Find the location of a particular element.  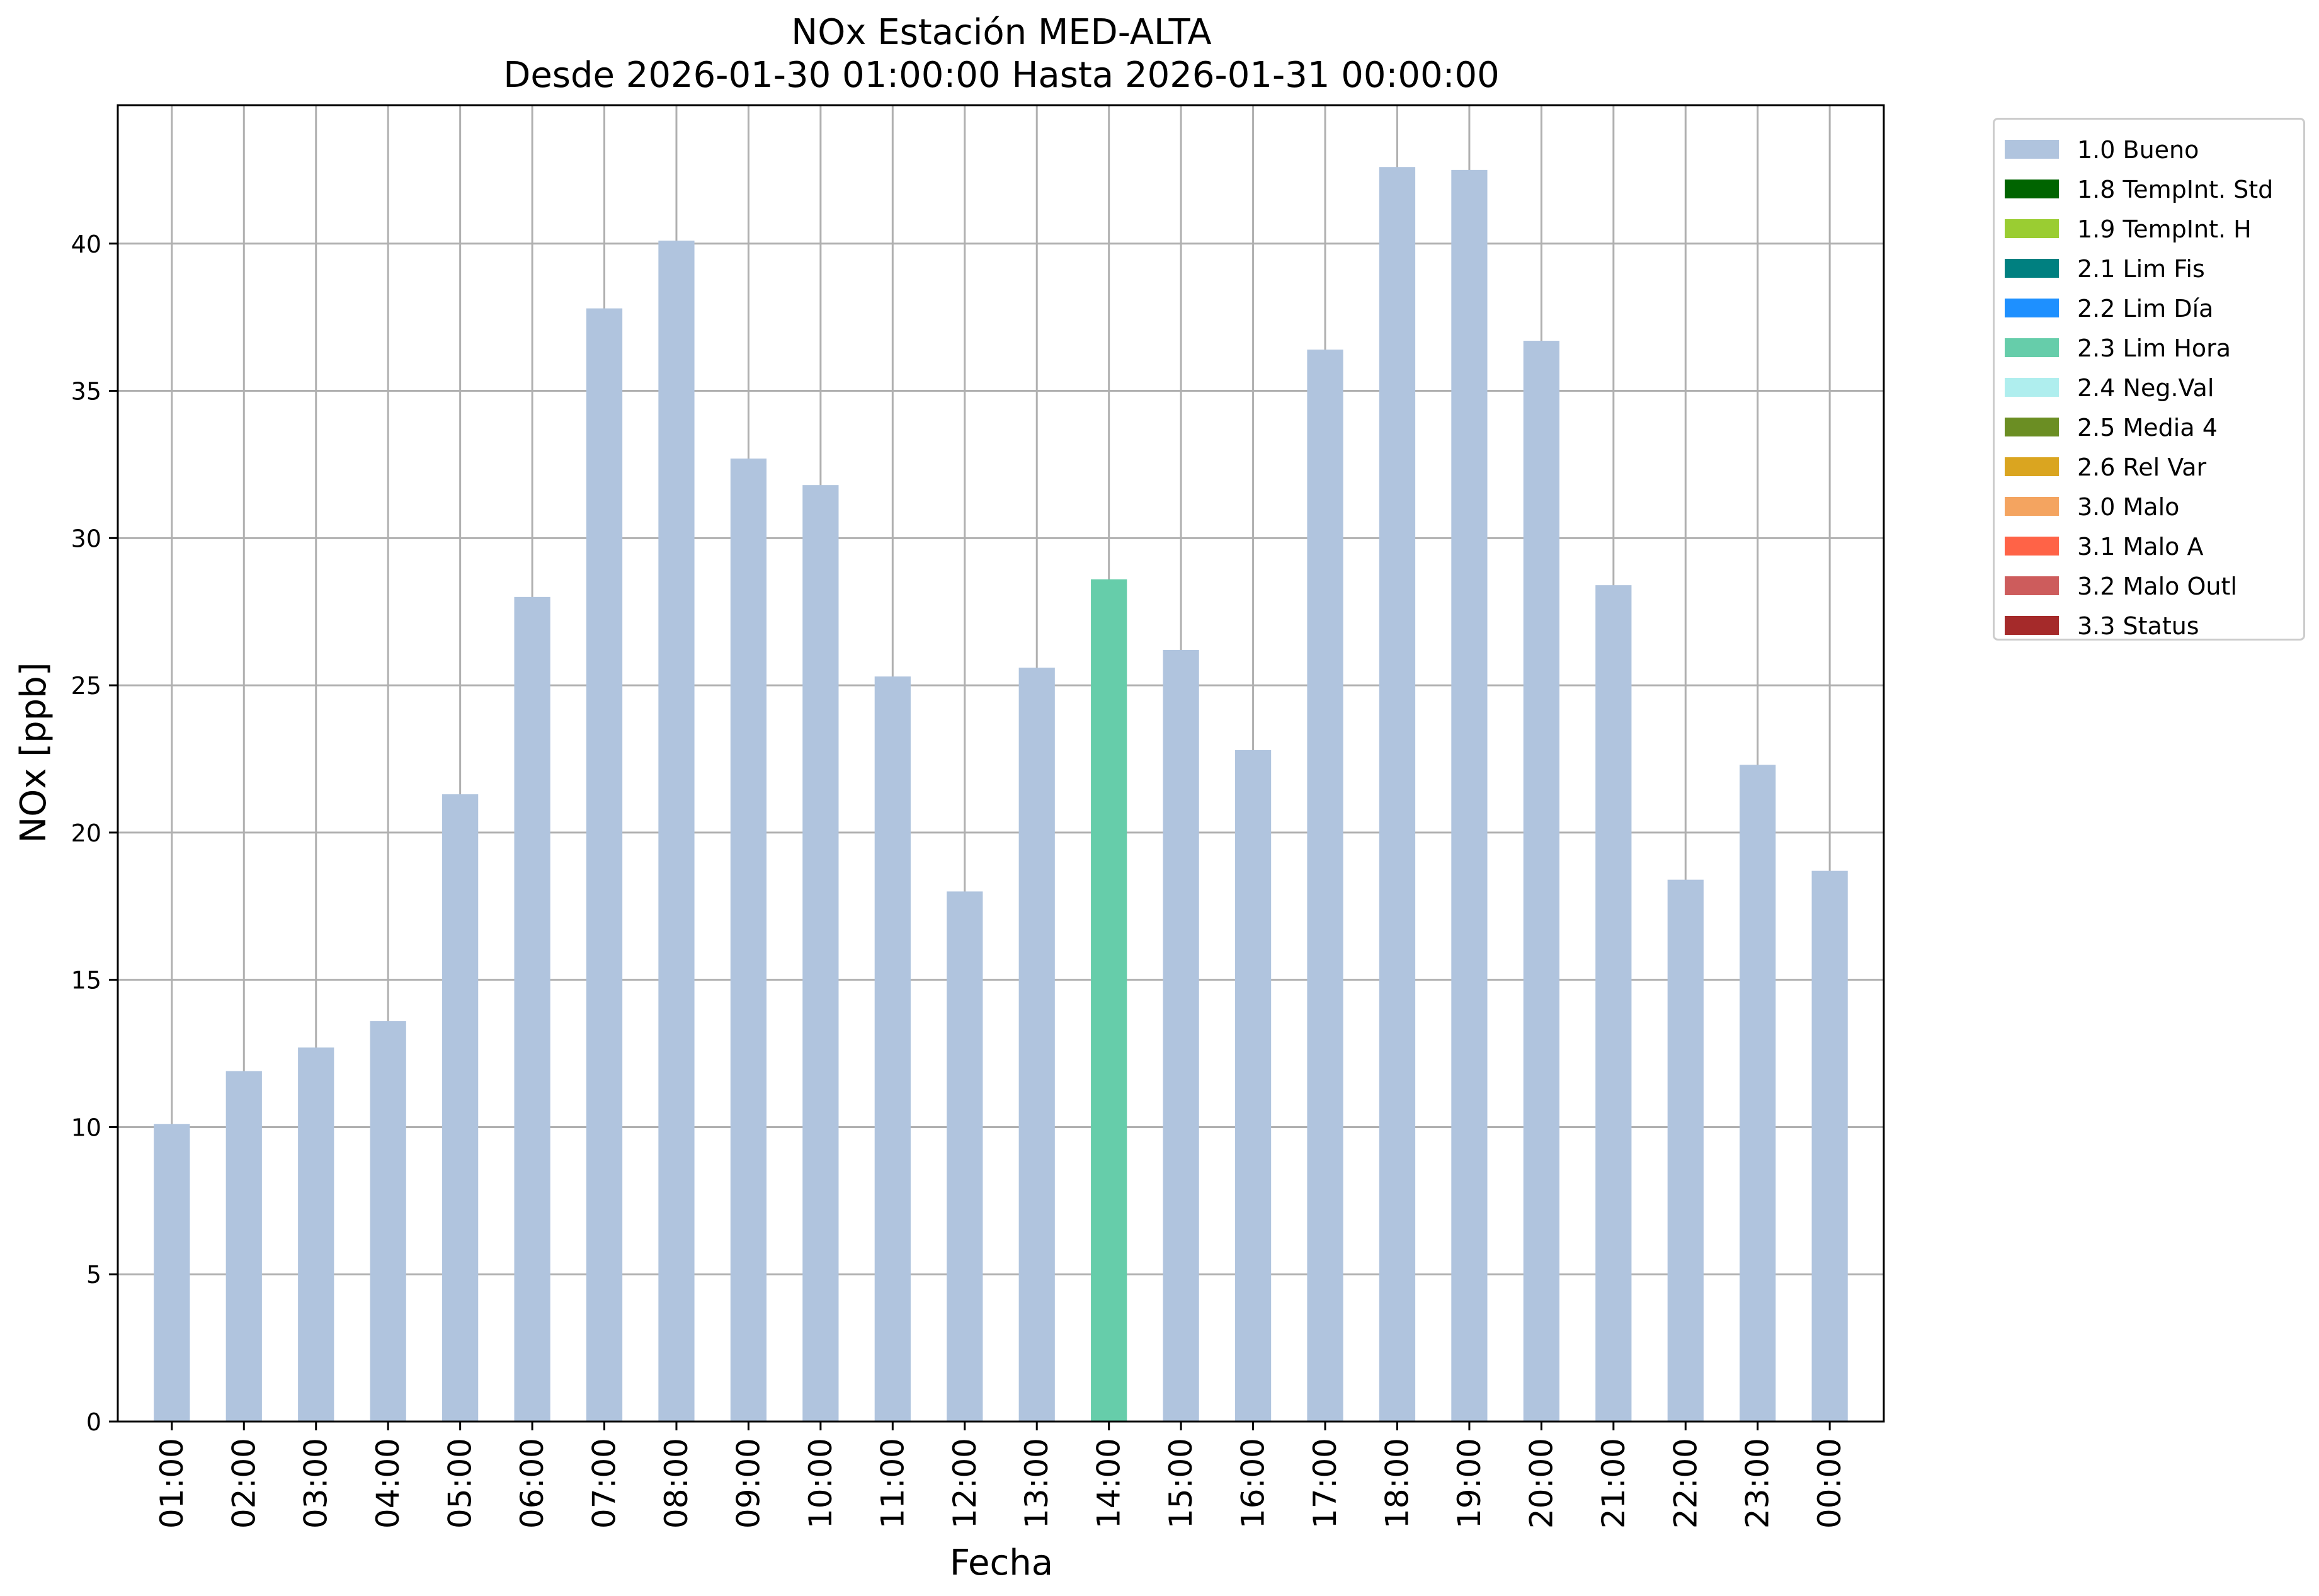

legend-entry: 3.2 Malo Outl is located at coordinates (2149, 586).